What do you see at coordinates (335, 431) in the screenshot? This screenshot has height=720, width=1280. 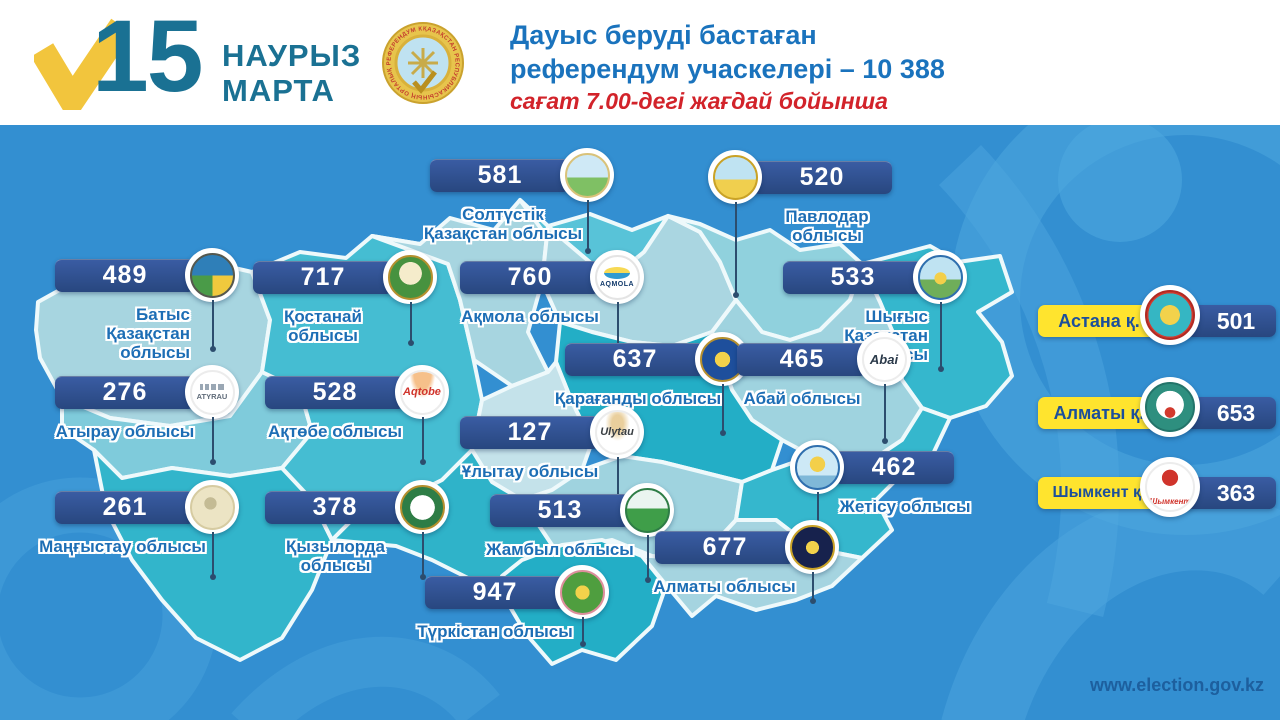 I see `region-name: Ақтөбе облысы` at bounding box center [335, 431].